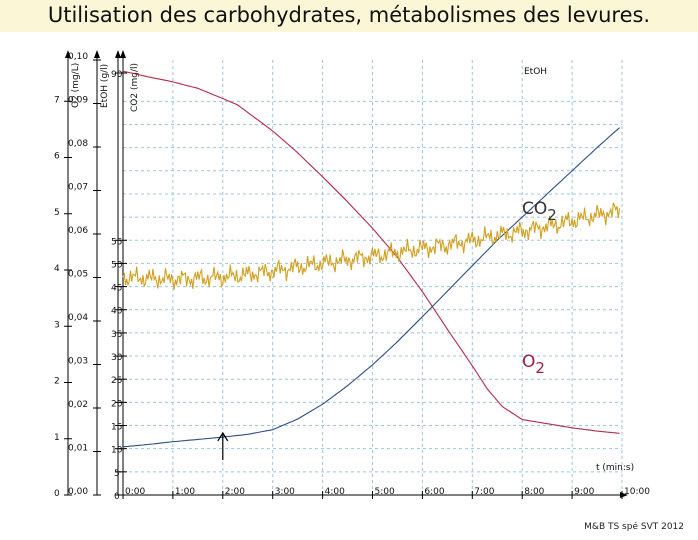 This screenshot has height=540, width=698. I want to click on x-tick-label: 1:00, so click(185, 492).